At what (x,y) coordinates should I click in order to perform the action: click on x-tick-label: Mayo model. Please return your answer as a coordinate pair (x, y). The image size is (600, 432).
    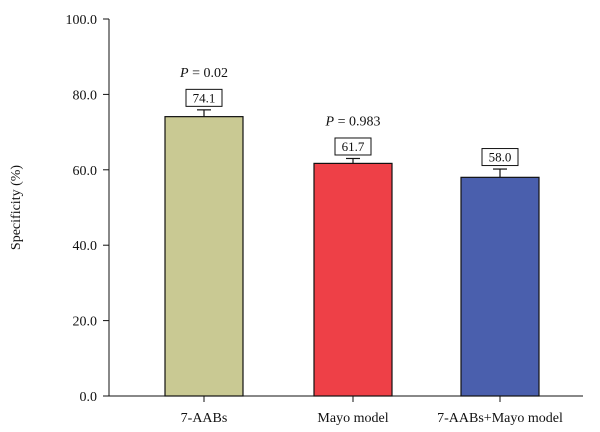
    Looking at the image, I should click on (352, 418).